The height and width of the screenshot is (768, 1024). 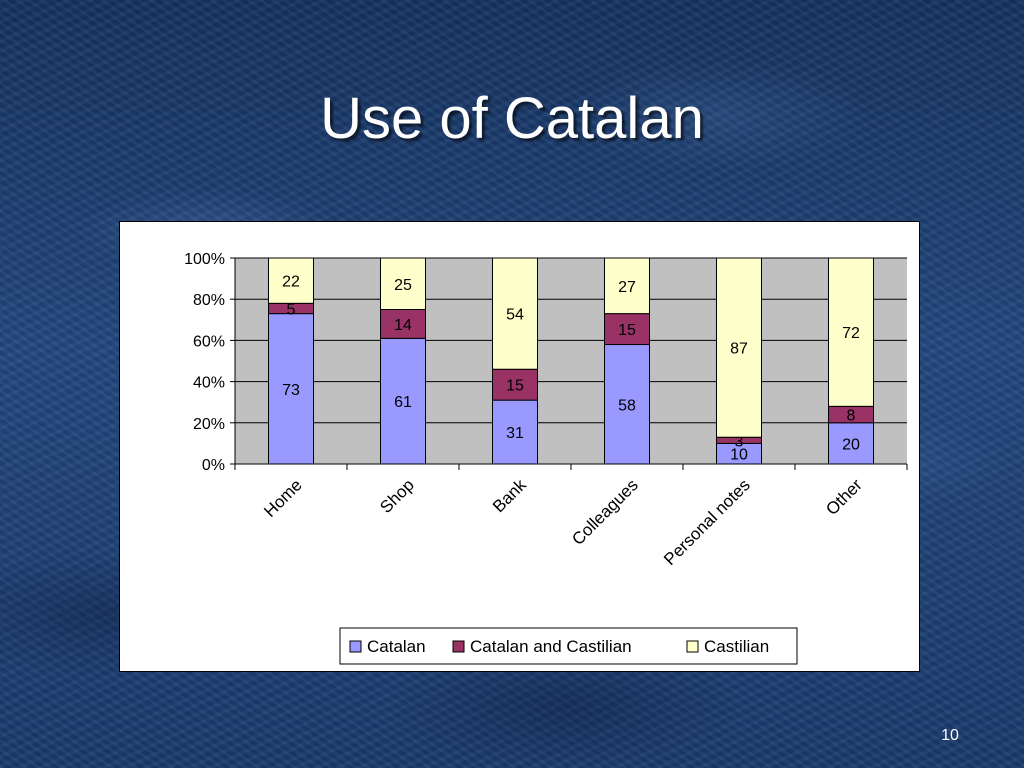 What do you see at coordinates (605, 512) in the screenshot?
I see `category-label: Colleagues` at bounding box center [605, 512].